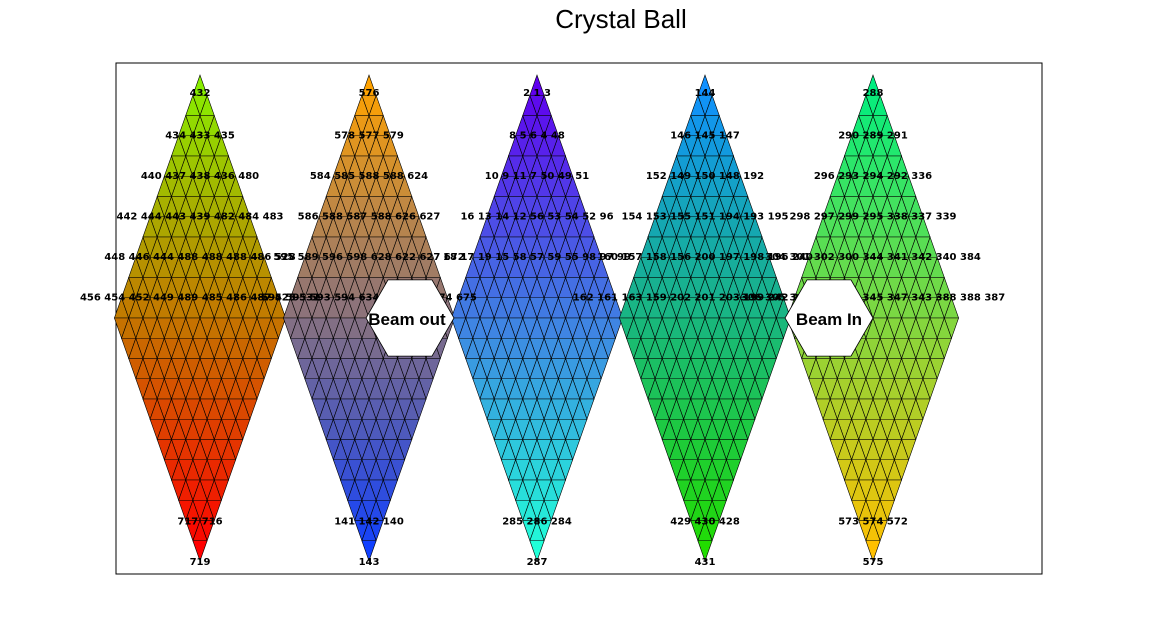 The height and width of the screenshot is (638, 1158). I want to click on crystal-row-label: 290 289 291, so click(873, 136).